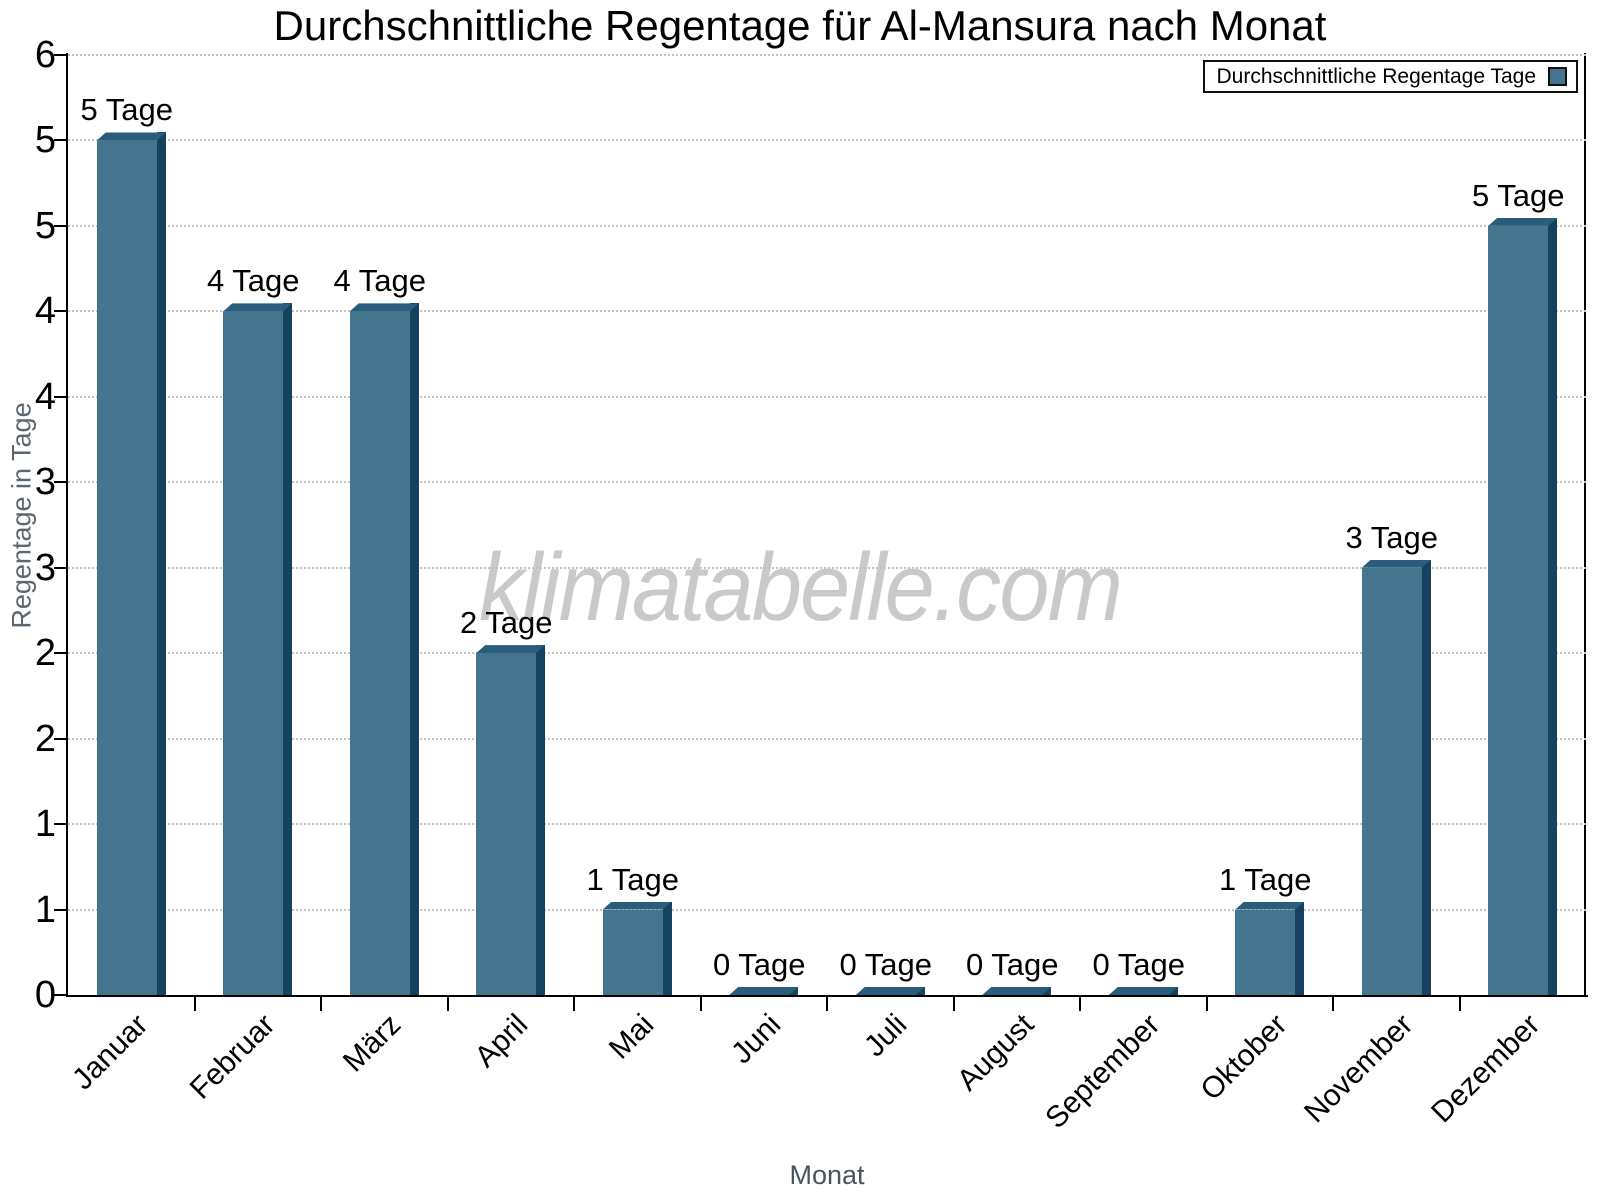 This screenshot has width=1600, height=1200. Describe the element at coordinates (506, 623) in the screenshot. I see `bar-value-label: 2 Tage` at that location.